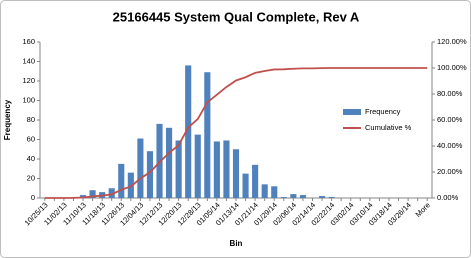 This screenshot has width=471, height=258. Describe the element at coordinates (31, 138) in the screenshot. I see `y-tick-label: 60` at that location.